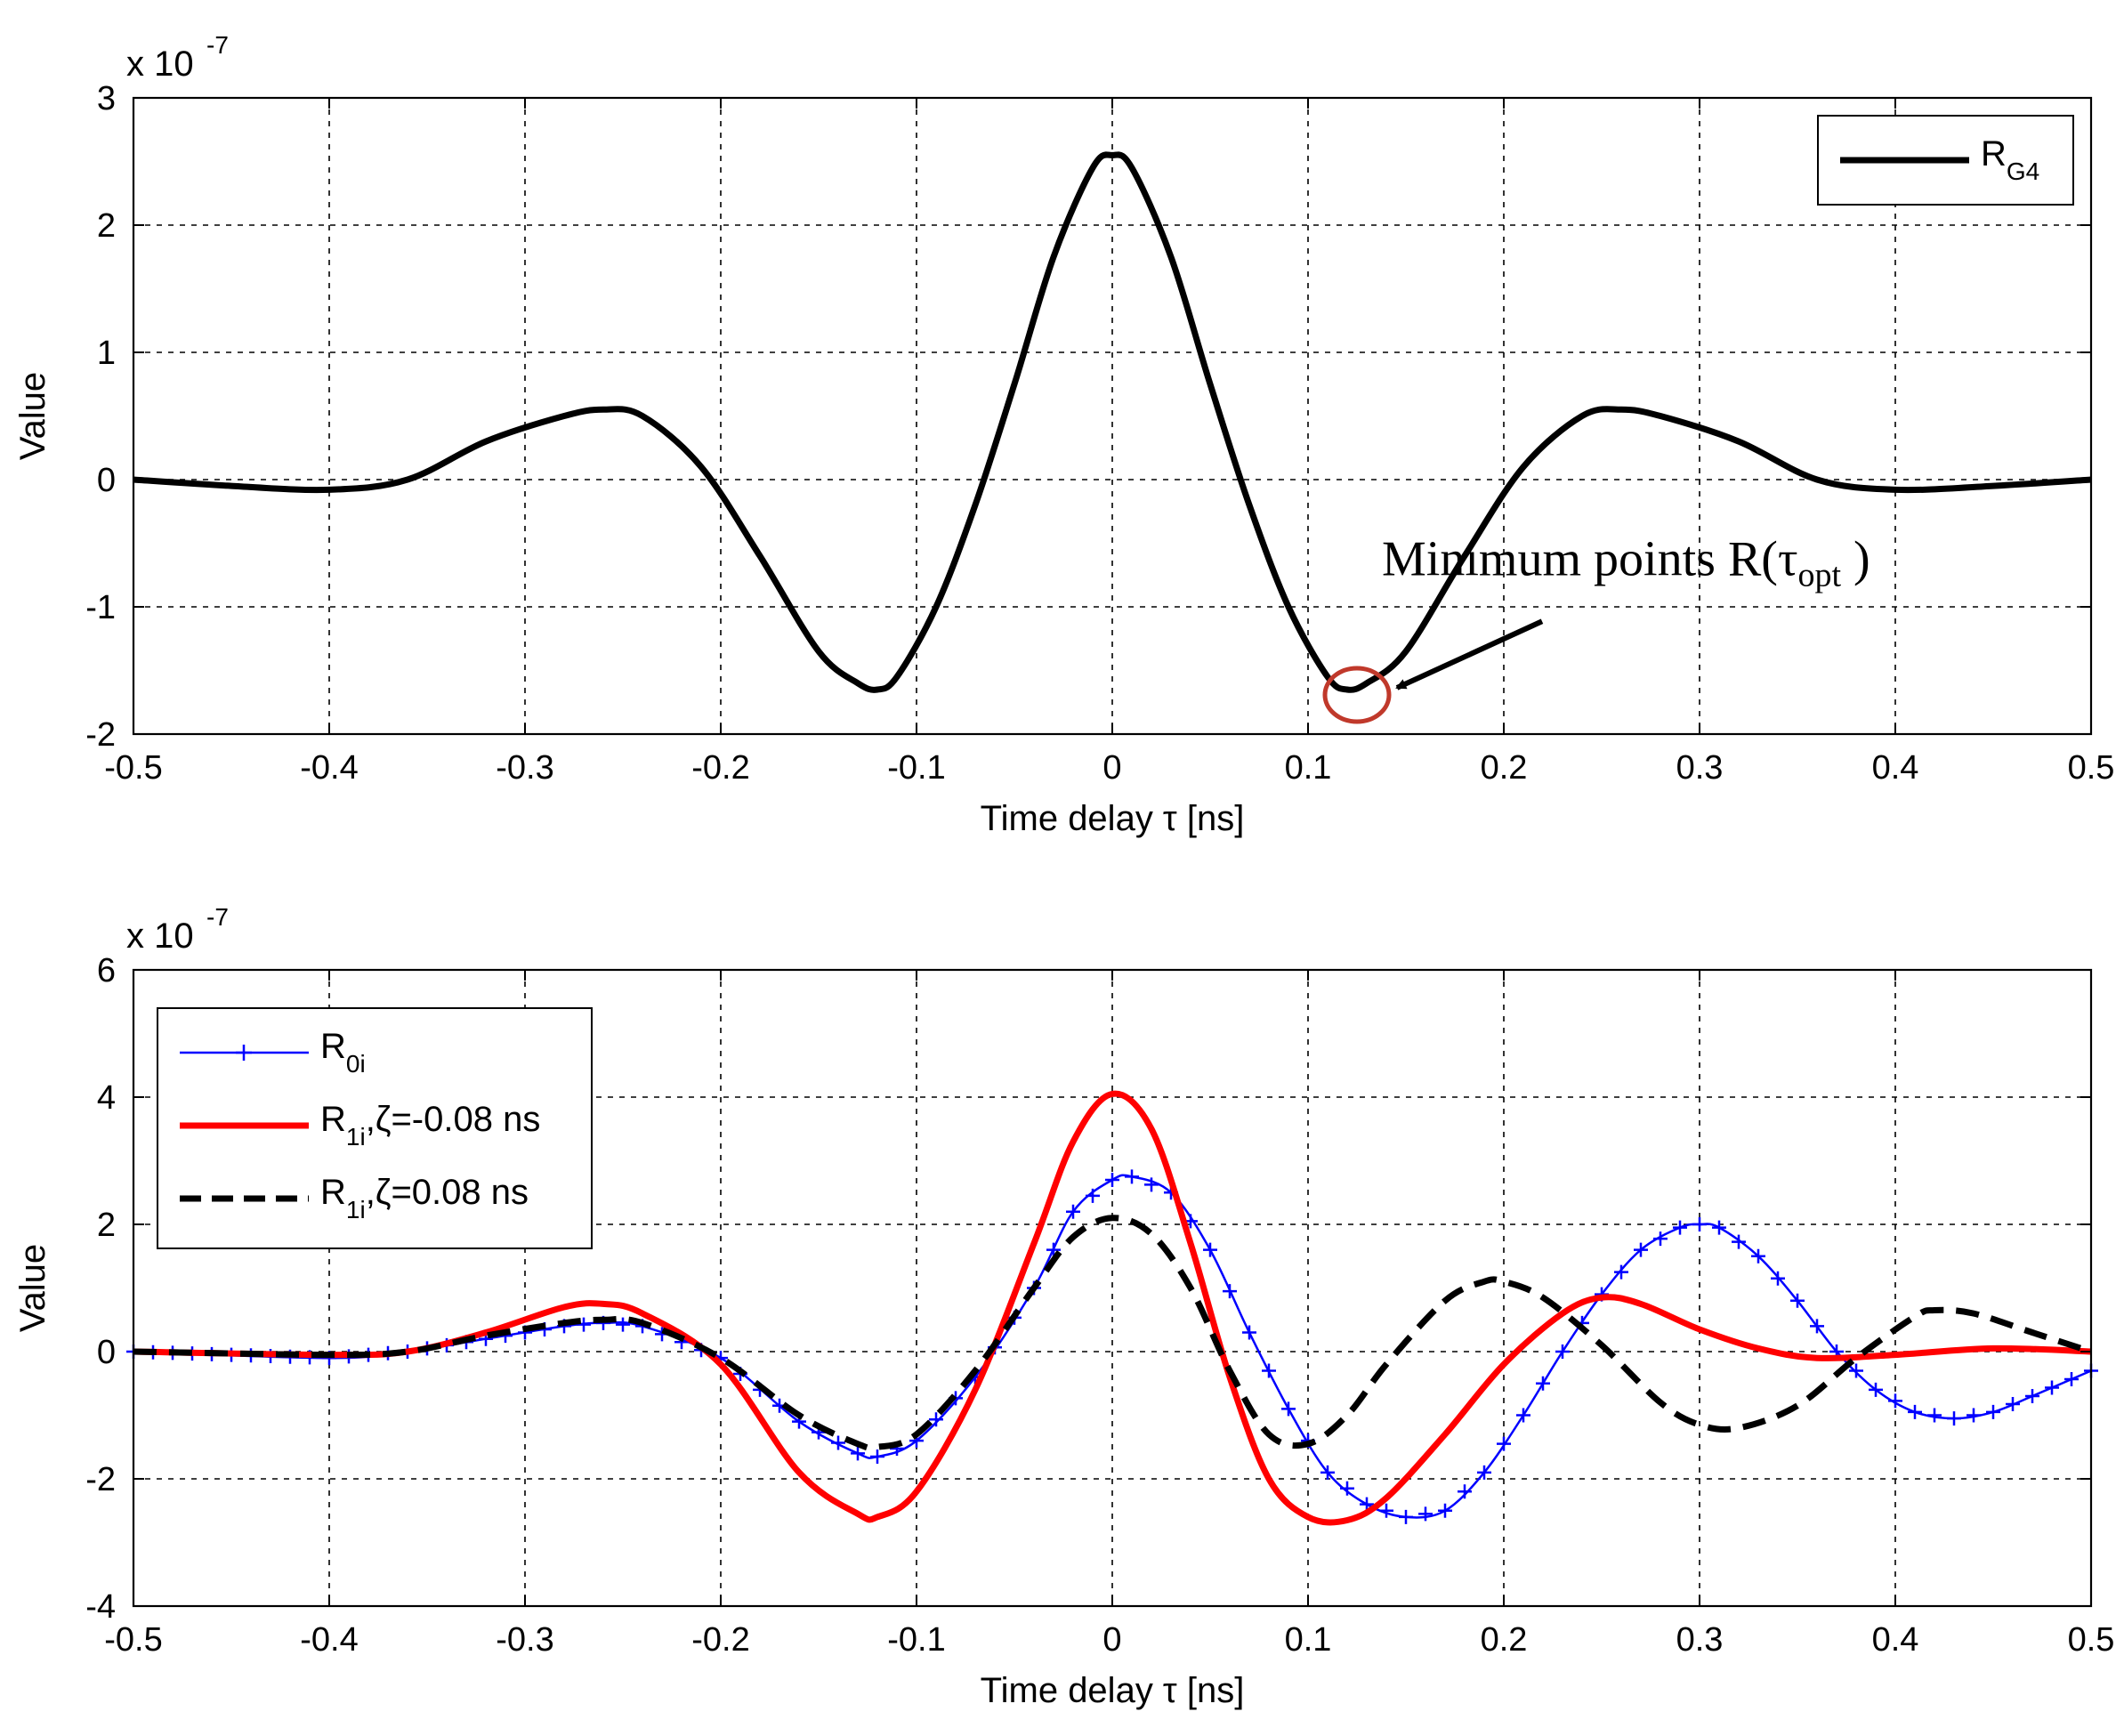  Describe the element at coordinates (1469, 654) in the screenshot. I see `min-point-arrow` at that location.